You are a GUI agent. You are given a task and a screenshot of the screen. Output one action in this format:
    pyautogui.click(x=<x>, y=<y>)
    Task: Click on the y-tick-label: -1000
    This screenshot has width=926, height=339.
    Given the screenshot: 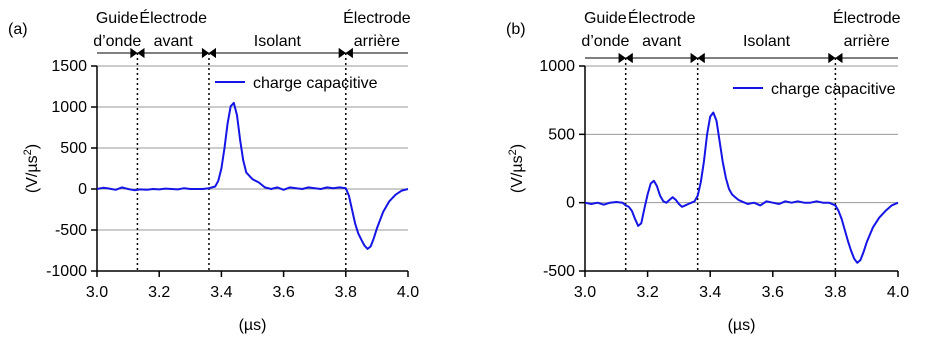 What is the action you would take?
    pyautogui.click(x=66, y=271)
    